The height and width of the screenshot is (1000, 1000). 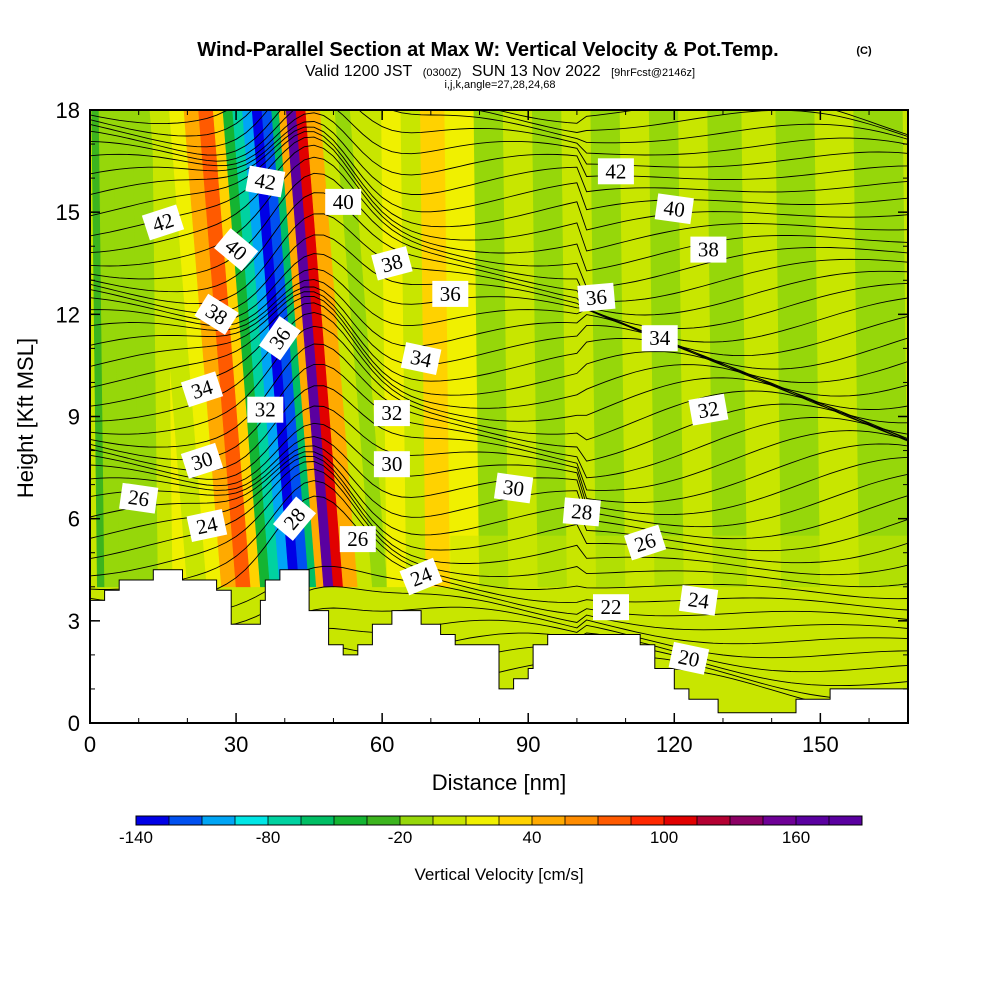 I want to click on contour-label-text: 24, so click(x=699, y=600).